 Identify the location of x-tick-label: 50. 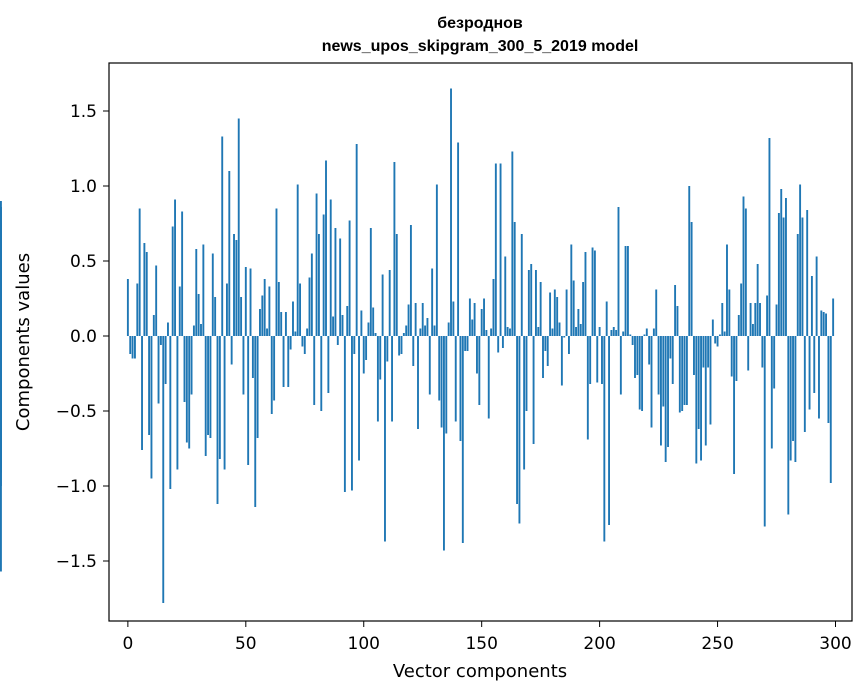
(246, 644).